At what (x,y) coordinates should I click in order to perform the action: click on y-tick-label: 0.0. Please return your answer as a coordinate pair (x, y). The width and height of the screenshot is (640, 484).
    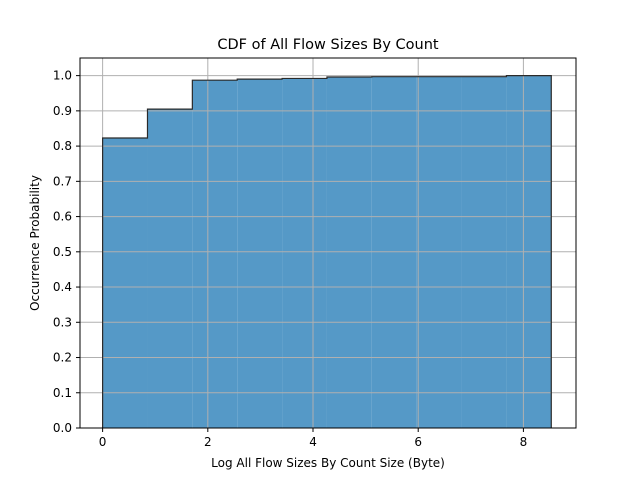
    Looking at the image, I should click on (62, 428).